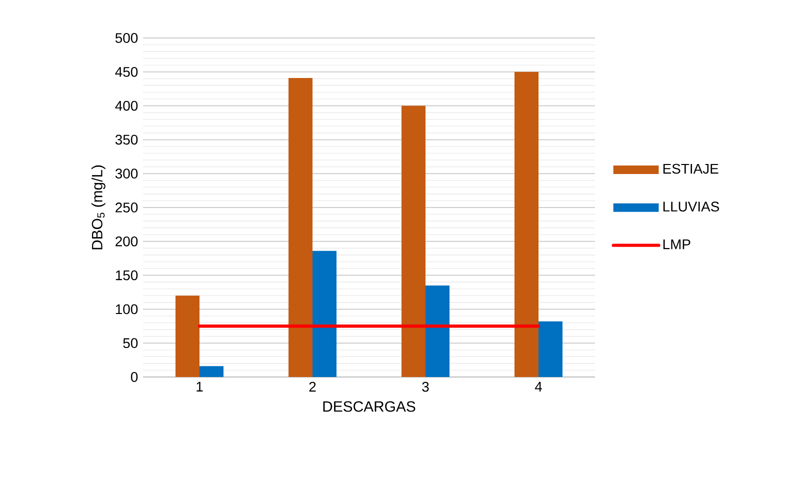 This screenshot has width=806, height=485. What do you see at coordinates (126, 105) in the screenshot?
I see `y-tick-label: 400` at bounding box center [126, 105].